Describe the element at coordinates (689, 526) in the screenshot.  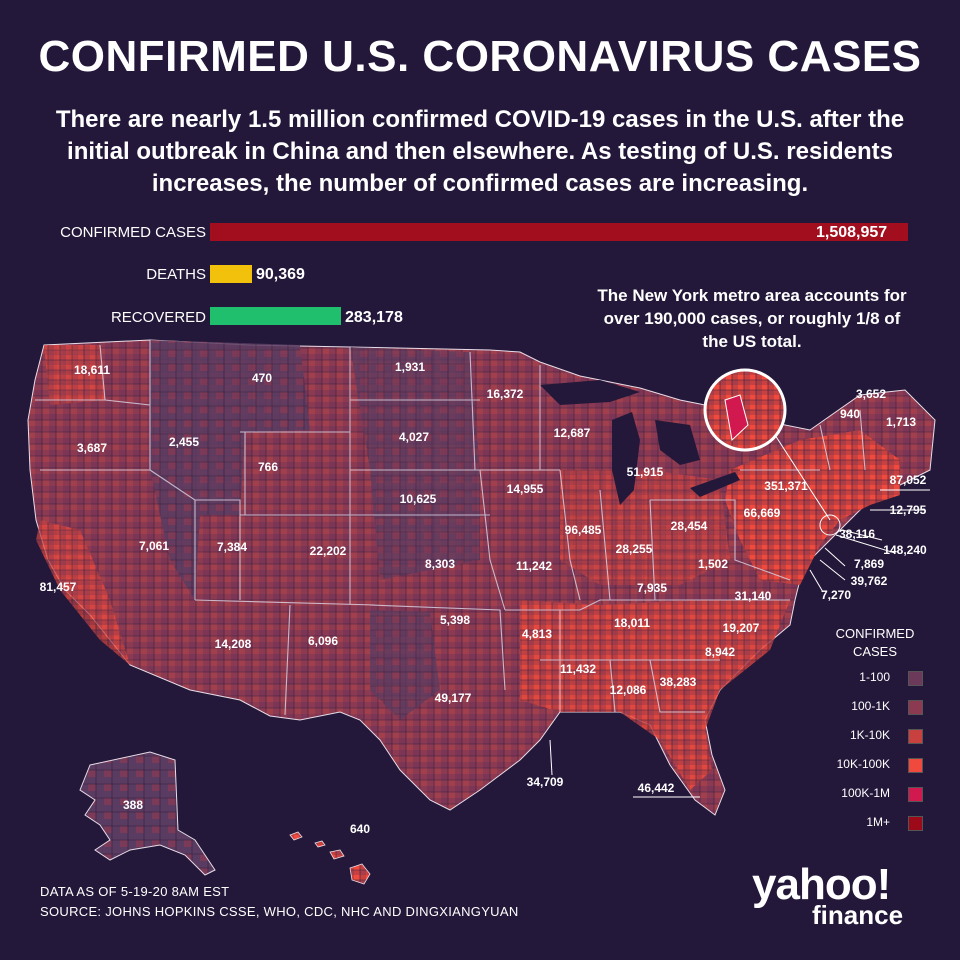
I see `state-label-OH: 28,454` at that location.